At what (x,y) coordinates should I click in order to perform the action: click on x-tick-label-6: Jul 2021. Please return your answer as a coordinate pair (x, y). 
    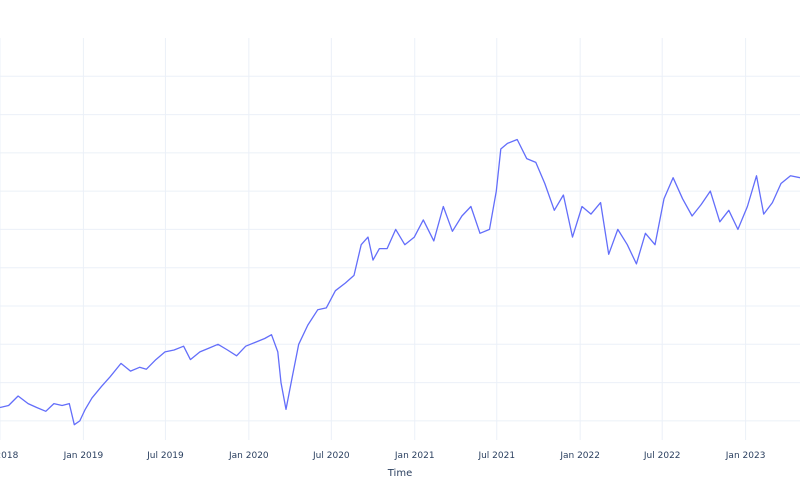
    Looking at the image, I should click on (496, 456).